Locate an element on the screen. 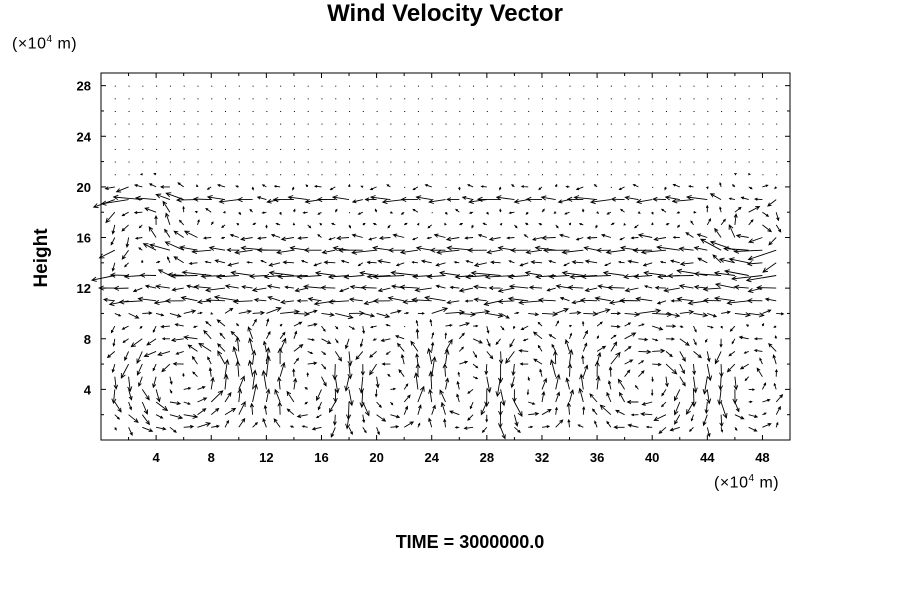 The height and width of the screenshot is (600, 900). y-tick-label: 24 is located at coordinates (84, 136).